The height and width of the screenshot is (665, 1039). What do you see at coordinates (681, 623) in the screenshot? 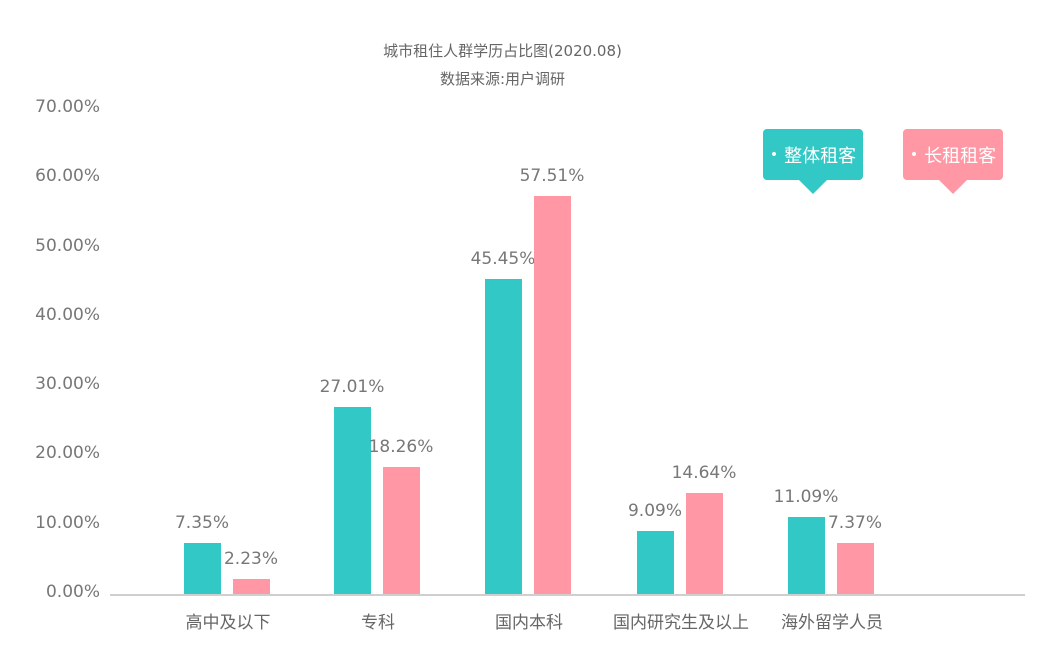
I see `x-tick-label: 国内研究生及以上` at bounding box center [681, 623].